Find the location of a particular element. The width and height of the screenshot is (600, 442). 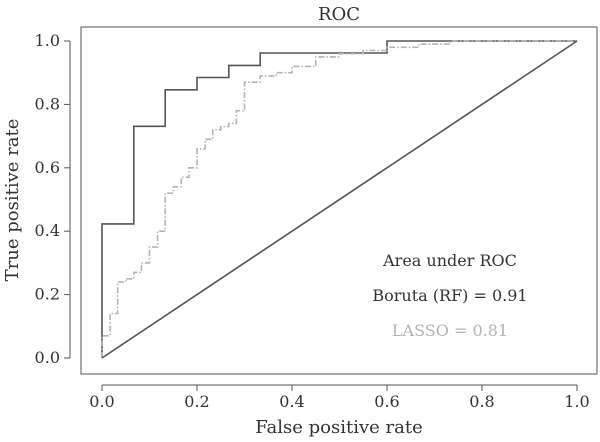

x-axis-title: False positive rate is located at coordinates (338, 427).